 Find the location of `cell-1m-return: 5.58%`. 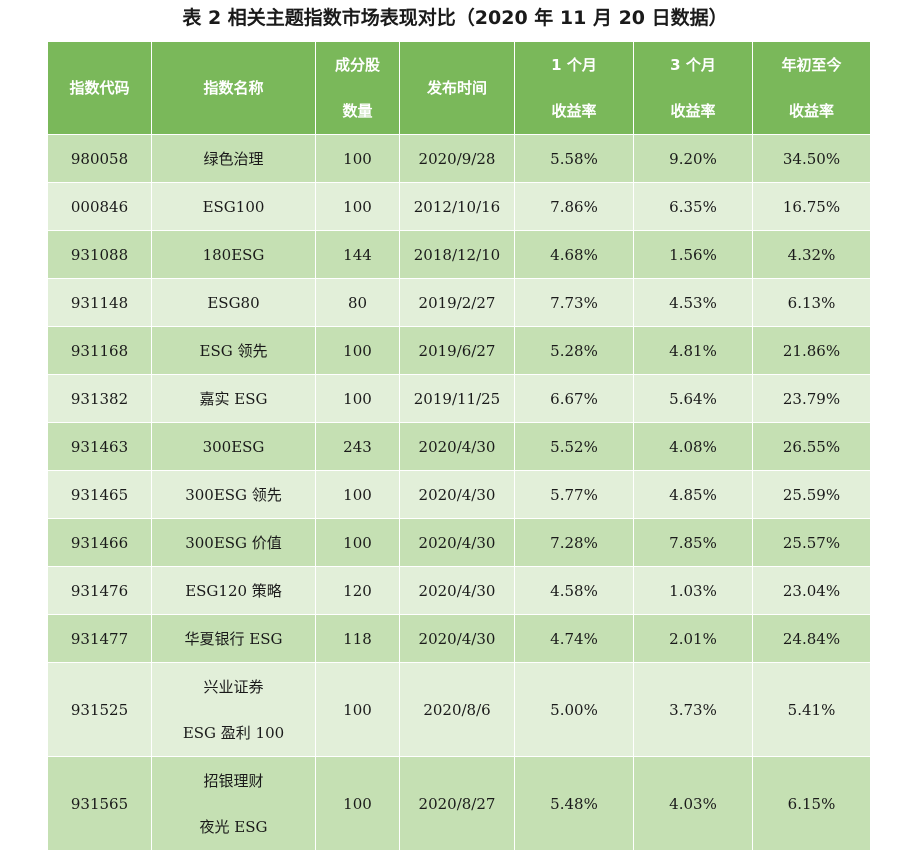

cell-1m-return: 5.58% is located at coordinates (574, 158).